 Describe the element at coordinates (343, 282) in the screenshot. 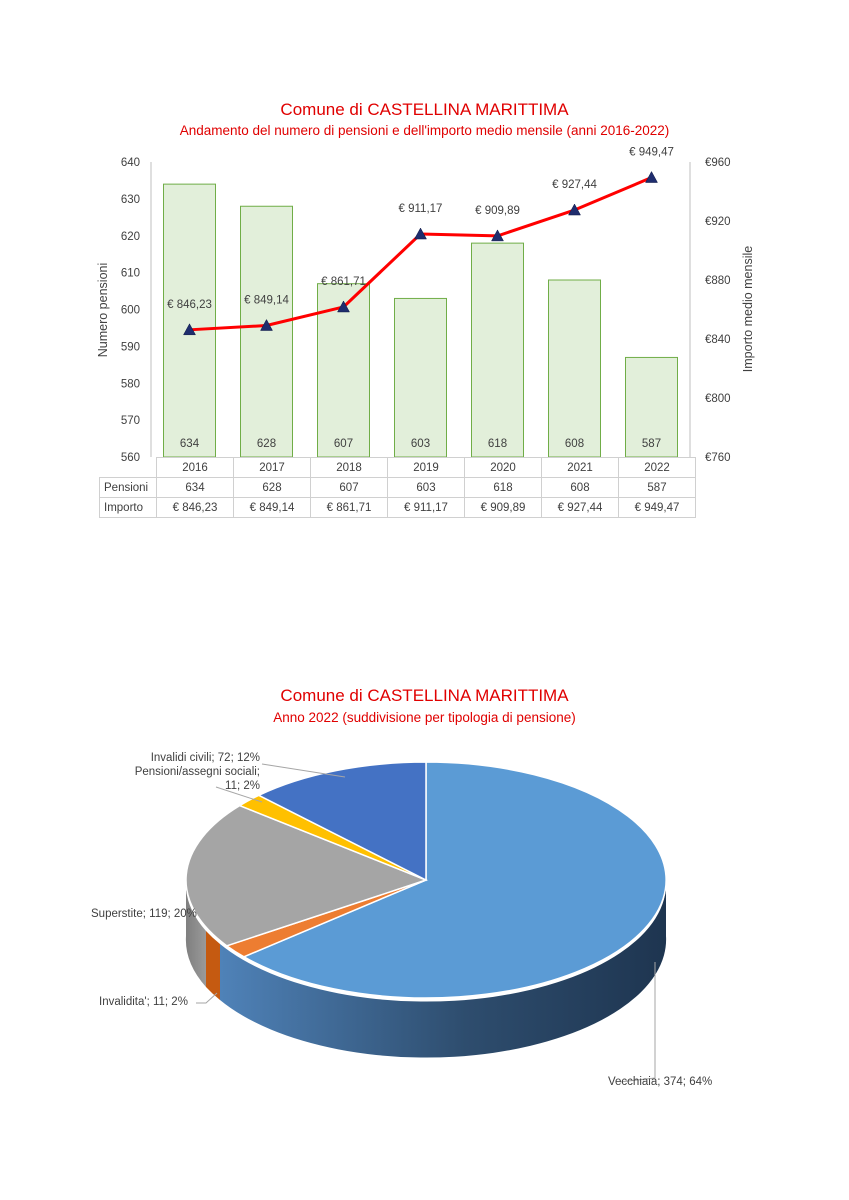

I see `importo-value-label: € 861,71` at that location.